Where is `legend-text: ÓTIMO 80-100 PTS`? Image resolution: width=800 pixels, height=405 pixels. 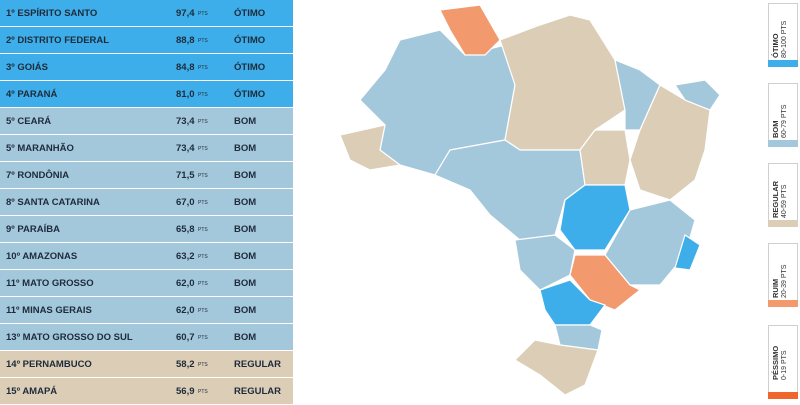 legend-text: ÓTIMO 80-100 PTS is located at coordinates (783, 32).